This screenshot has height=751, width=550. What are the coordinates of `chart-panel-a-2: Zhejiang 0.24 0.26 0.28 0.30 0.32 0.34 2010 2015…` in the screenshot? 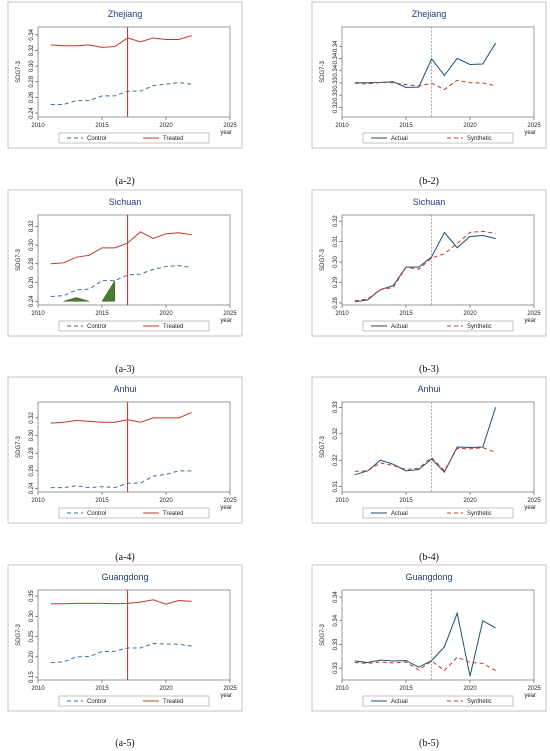 It's located at (125, 75).